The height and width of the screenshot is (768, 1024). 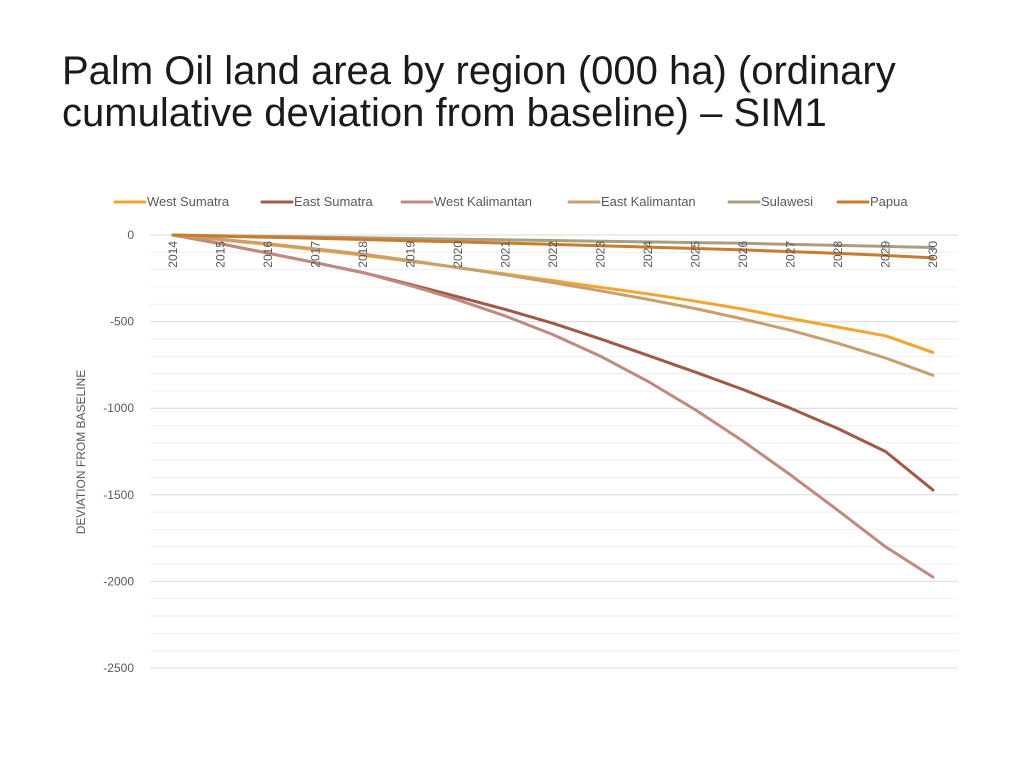 What do you see at coordinates (553, 305) in the screenshot?
I see `series-line-east-kalimantan` at bounding box center [553, 305].